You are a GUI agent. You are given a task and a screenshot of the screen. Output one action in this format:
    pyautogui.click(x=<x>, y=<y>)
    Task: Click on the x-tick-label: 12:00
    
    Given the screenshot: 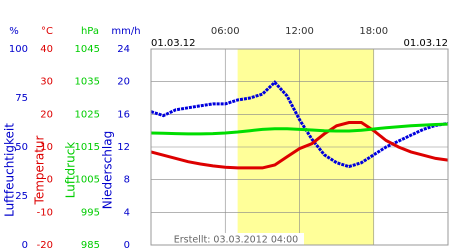 What is the action you would take?
    pyautogui.click(x=299, y=31)
    